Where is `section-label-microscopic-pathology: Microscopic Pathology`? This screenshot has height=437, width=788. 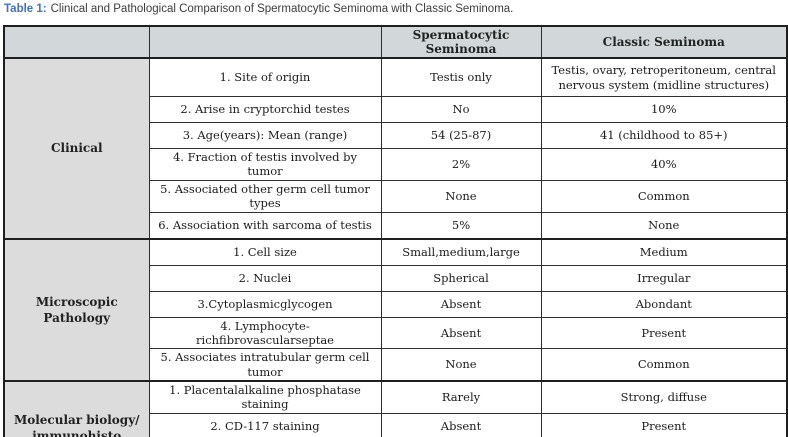
section-label-microscopic-pathology: Microscopic Pathology is located at coordinates (76, 309).